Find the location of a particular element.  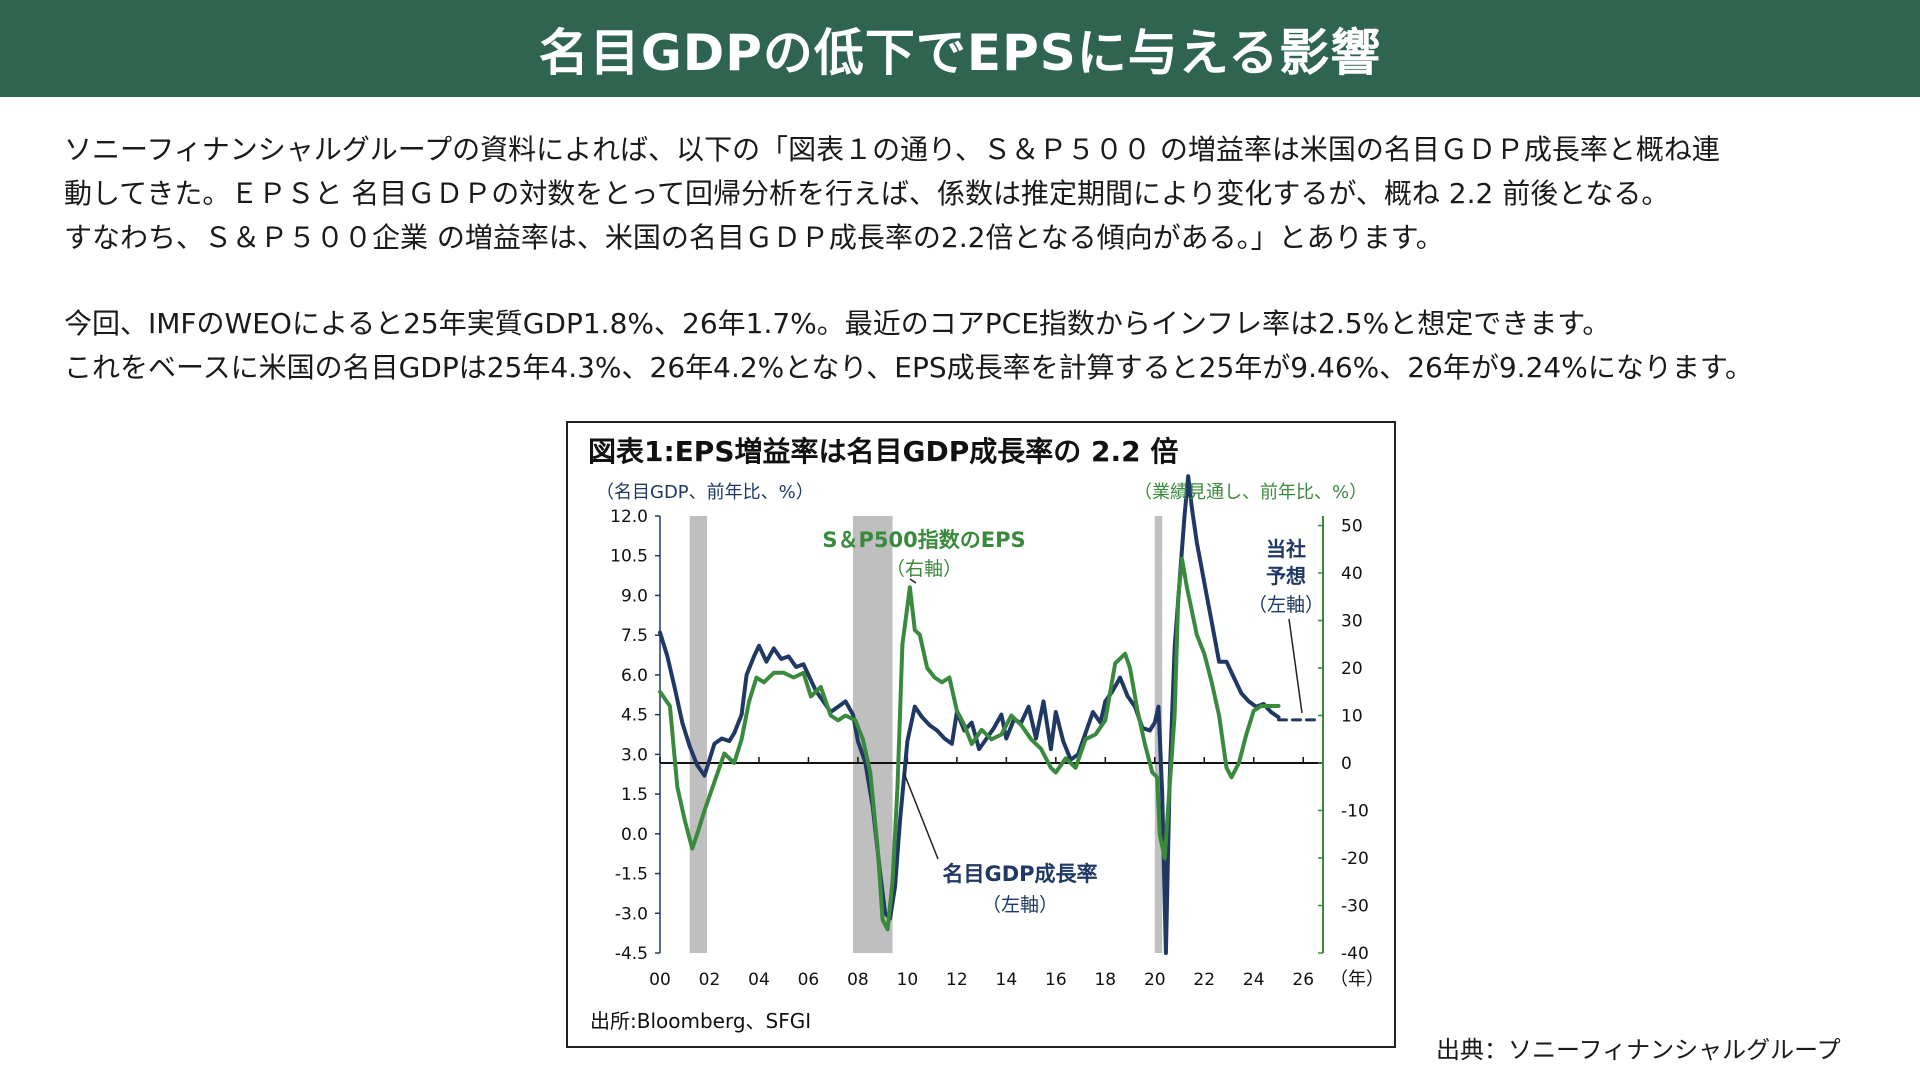

x-tick-label: 08 is located at coordinates (858, 980).